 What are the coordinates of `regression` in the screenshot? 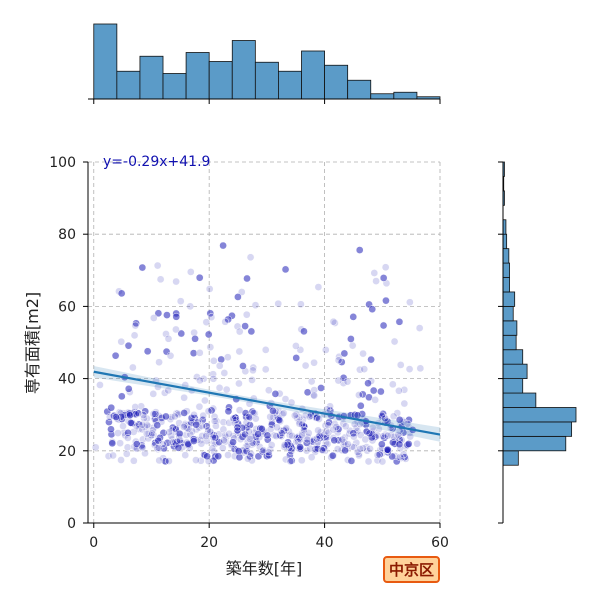 It's located at (267, 403).